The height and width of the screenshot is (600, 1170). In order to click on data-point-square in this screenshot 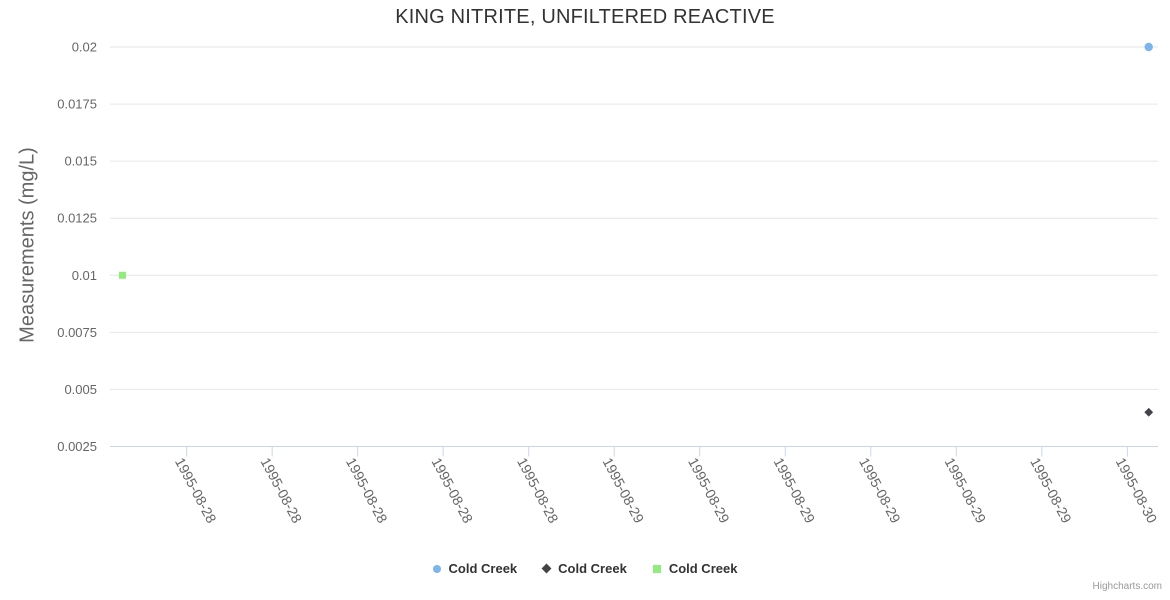, I will do `click(122, 275)`.